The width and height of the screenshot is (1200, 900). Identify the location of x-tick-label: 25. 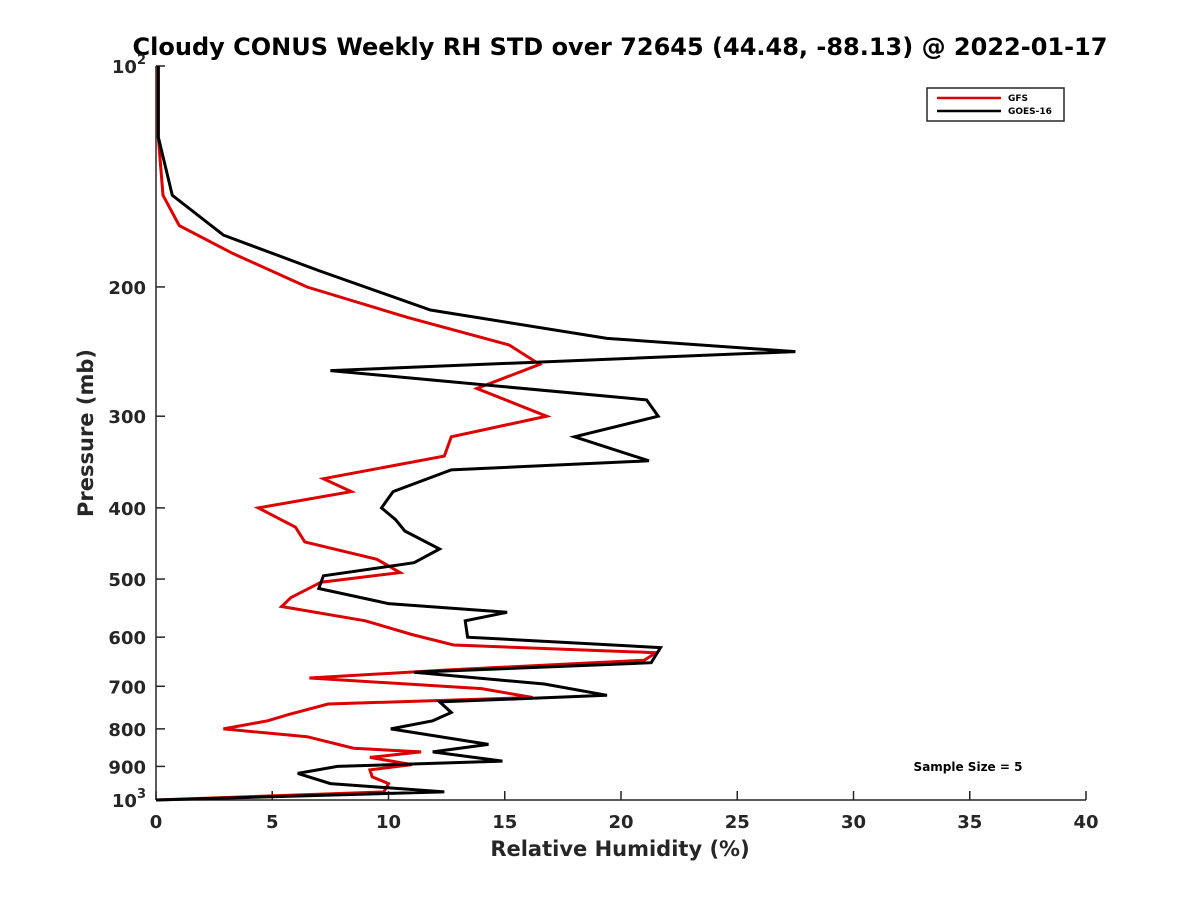
(737, 822).